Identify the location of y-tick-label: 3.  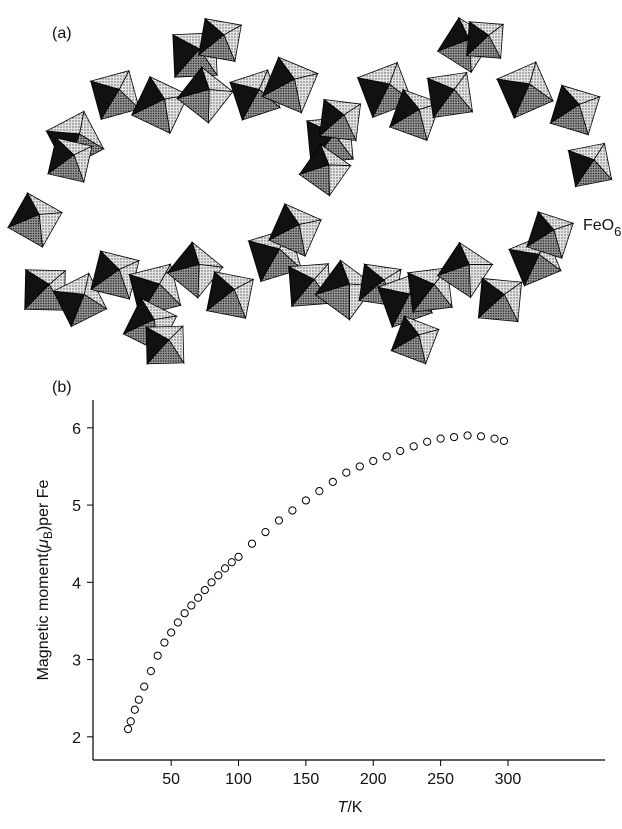
(76, 661).